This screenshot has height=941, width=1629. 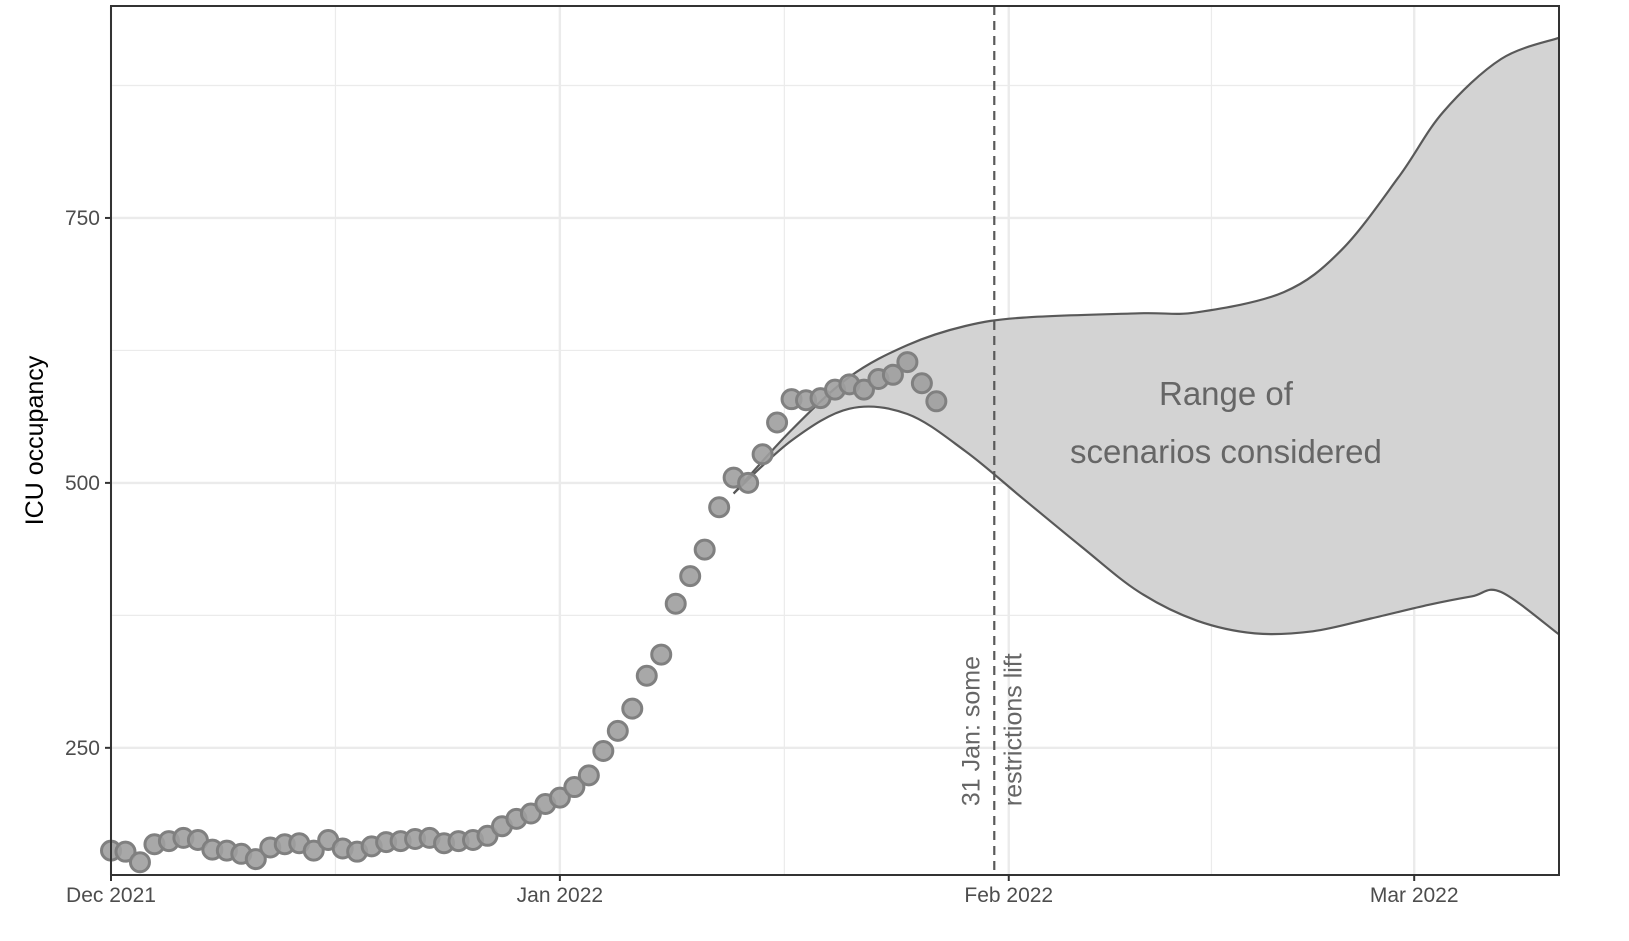 I want to click on x-tick-label-0: Dec 2021, so click(x=111, y=895).